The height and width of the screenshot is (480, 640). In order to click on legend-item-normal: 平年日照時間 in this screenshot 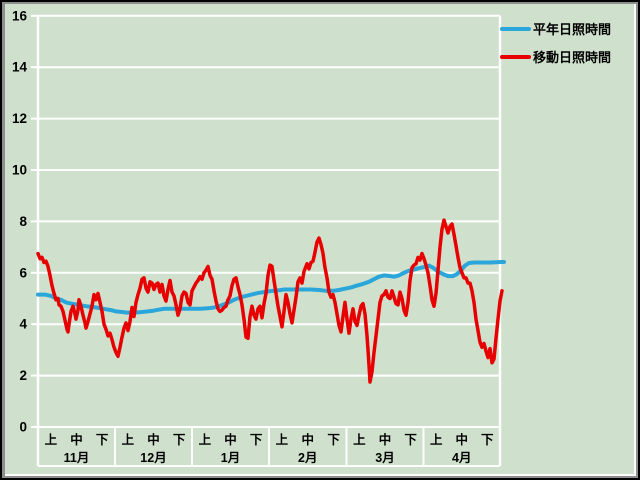, I will do `click(565, 28)`.